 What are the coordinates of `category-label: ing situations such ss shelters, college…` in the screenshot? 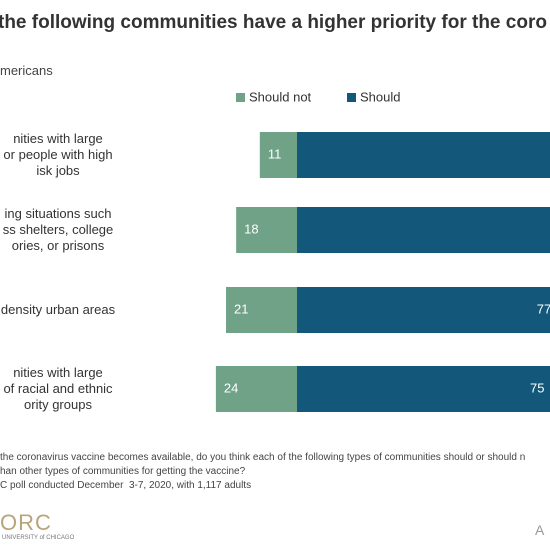 It's located at (58, 229).